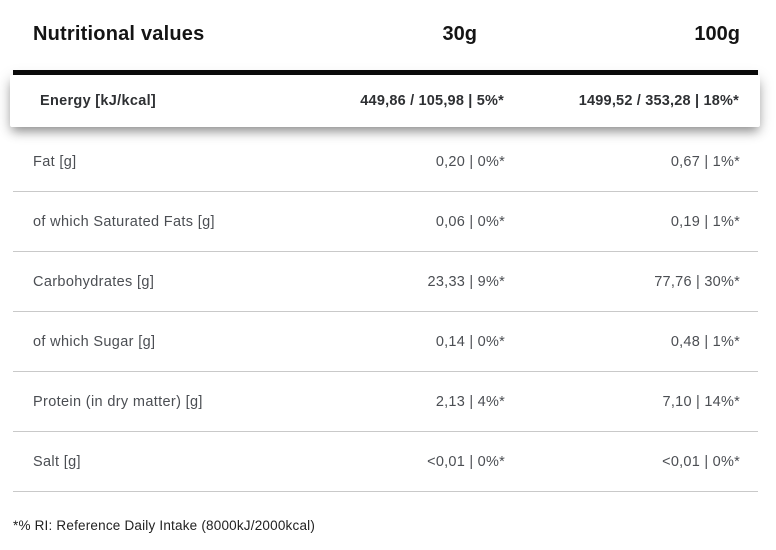 This screenshot has height=550, width=776. I want to click on table-row: Salt [g] <0,01 | 0%* <0,01 | 0%*, so click(385, 462).